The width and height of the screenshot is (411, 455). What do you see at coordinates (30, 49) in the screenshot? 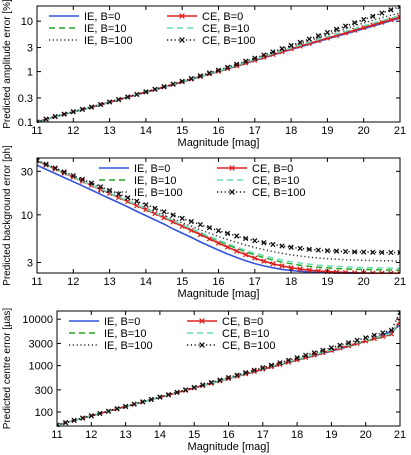
I see `y-tick-label: 3` at bounding box center [30, 49].